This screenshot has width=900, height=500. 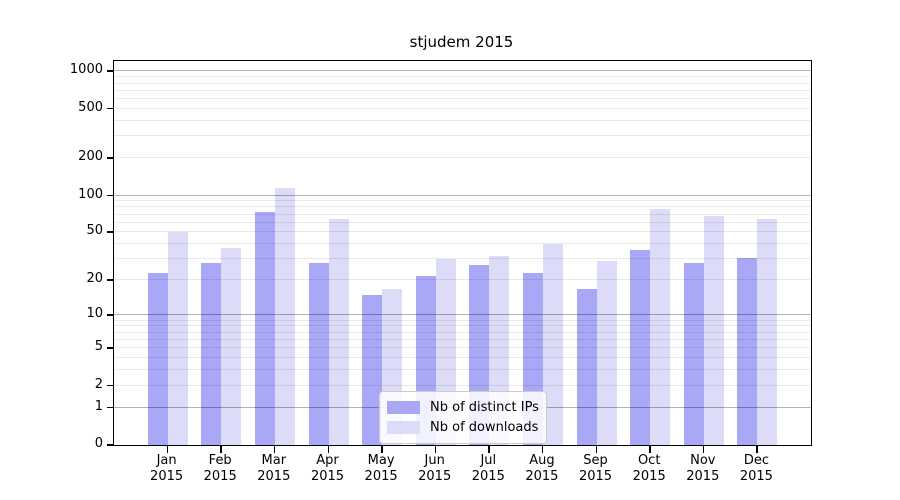 What do you see at coordinates (435, 449) in the screenshot?
I see `x-tick-jun` at bounding box center [435, 449].